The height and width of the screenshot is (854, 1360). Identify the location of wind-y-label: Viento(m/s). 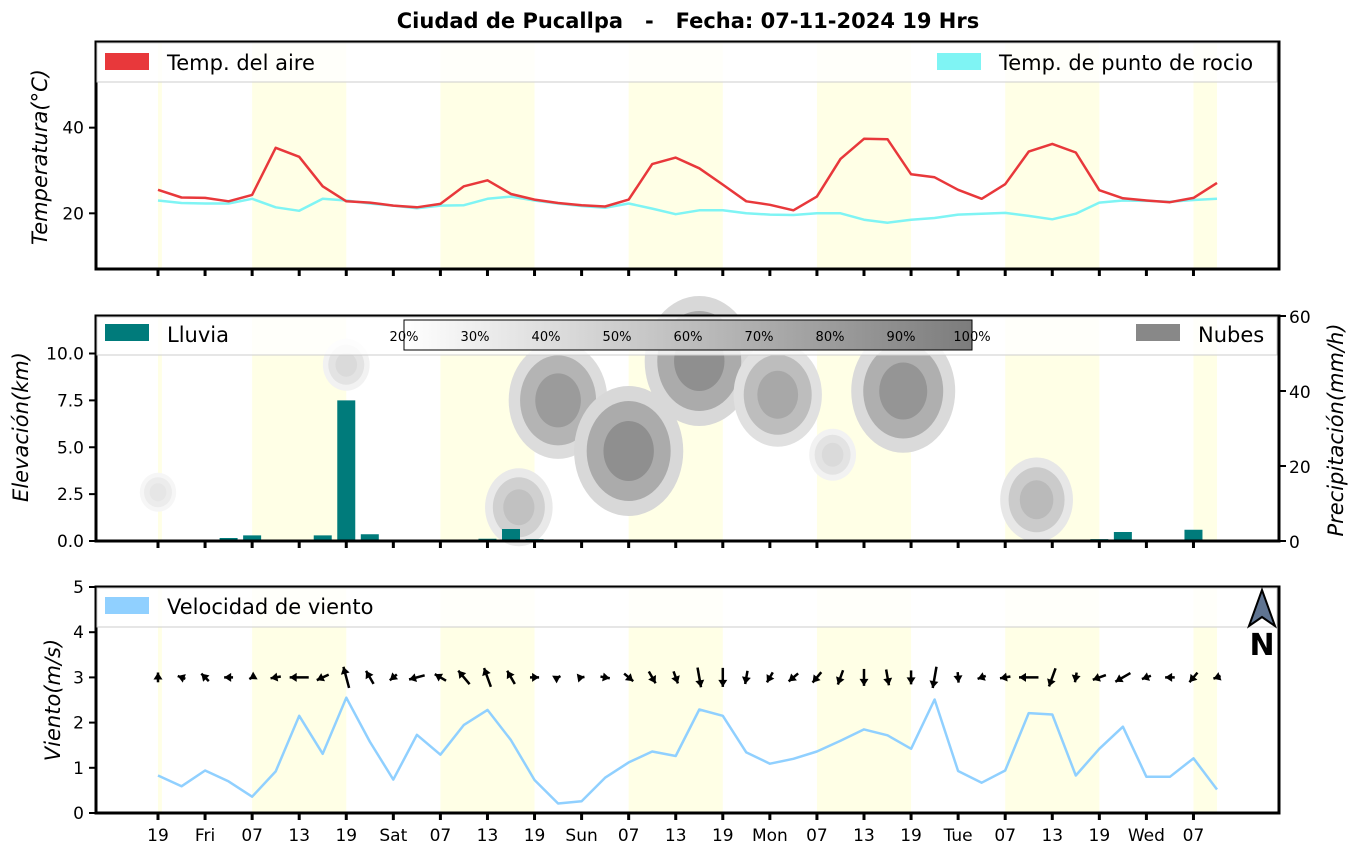
(53, 700).